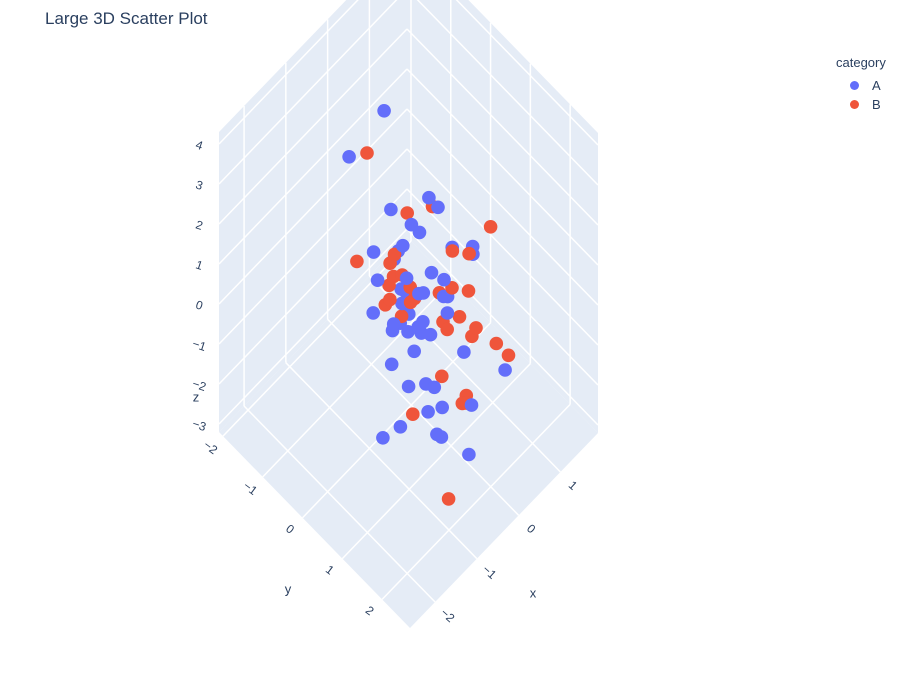 This screenshot has width=900, height=700. Describe the element at coordinates (876, 104) in the screenshot. I see `legend-label-b: B` at that location.